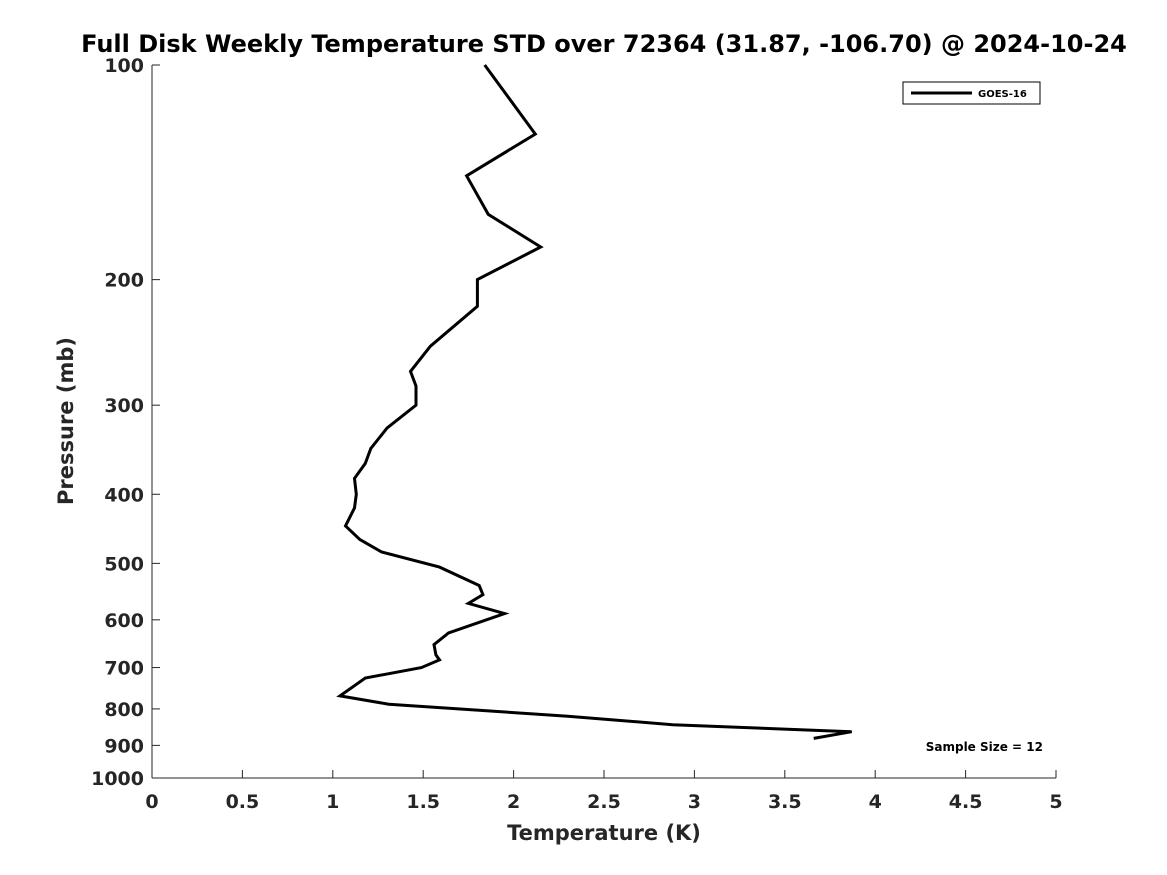 This screenshot has height=875, width=1167. I want to click on y-tick-label: 800, so click(124, 710).